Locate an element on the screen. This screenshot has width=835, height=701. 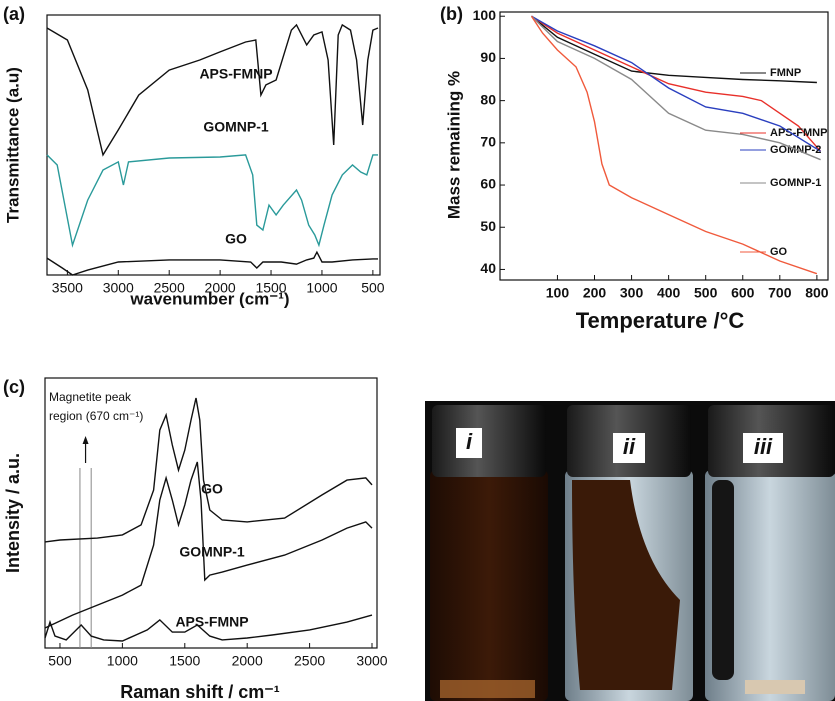
x-tick-label: 3500 is located at coordinates (67, 288).